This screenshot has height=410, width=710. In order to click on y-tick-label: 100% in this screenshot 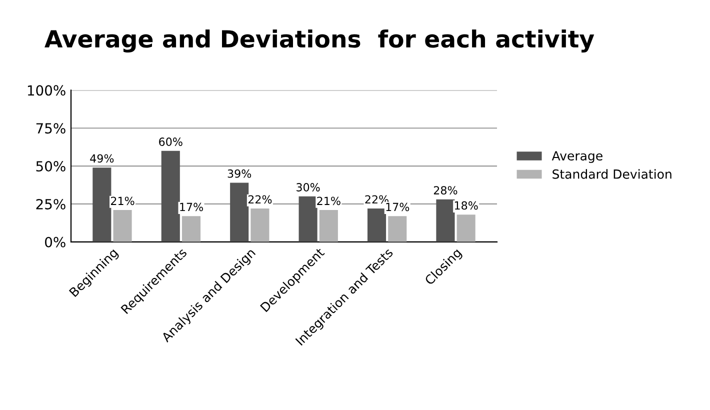, I will do `click(47, 90)`.